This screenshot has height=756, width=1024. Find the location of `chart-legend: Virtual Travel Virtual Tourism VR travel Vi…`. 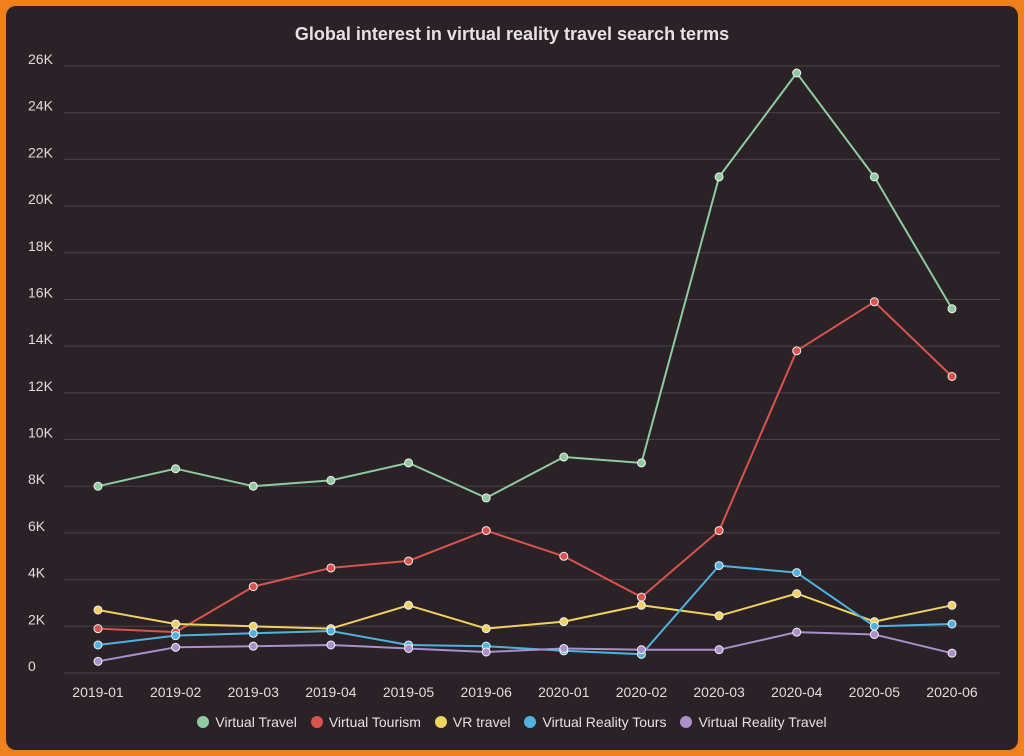

chart-legend: Virtual Travel Virtual Tourism VR travel Vi… is located at coordinates (512, 722).